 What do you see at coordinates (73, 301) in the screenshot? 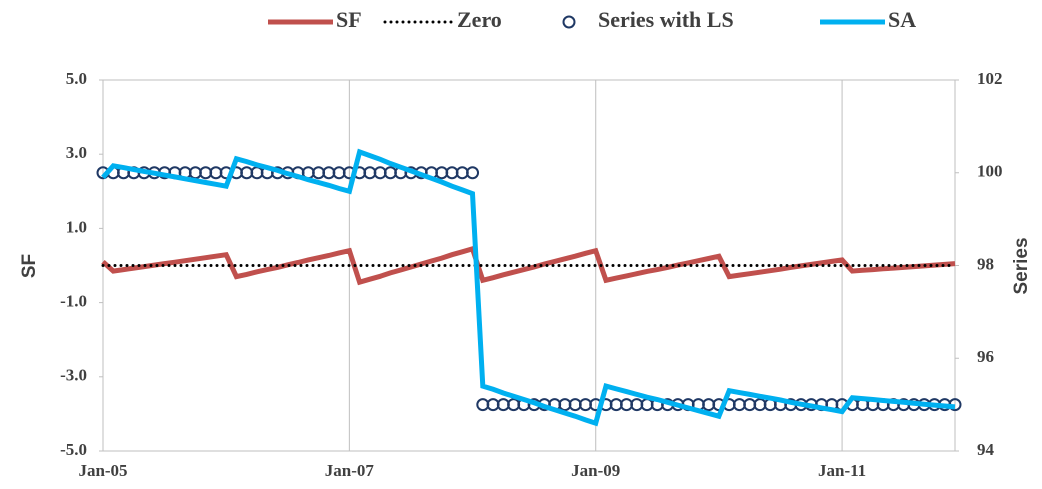
I see `y-tick-label: -1.0` at bounding box center [73, 301].